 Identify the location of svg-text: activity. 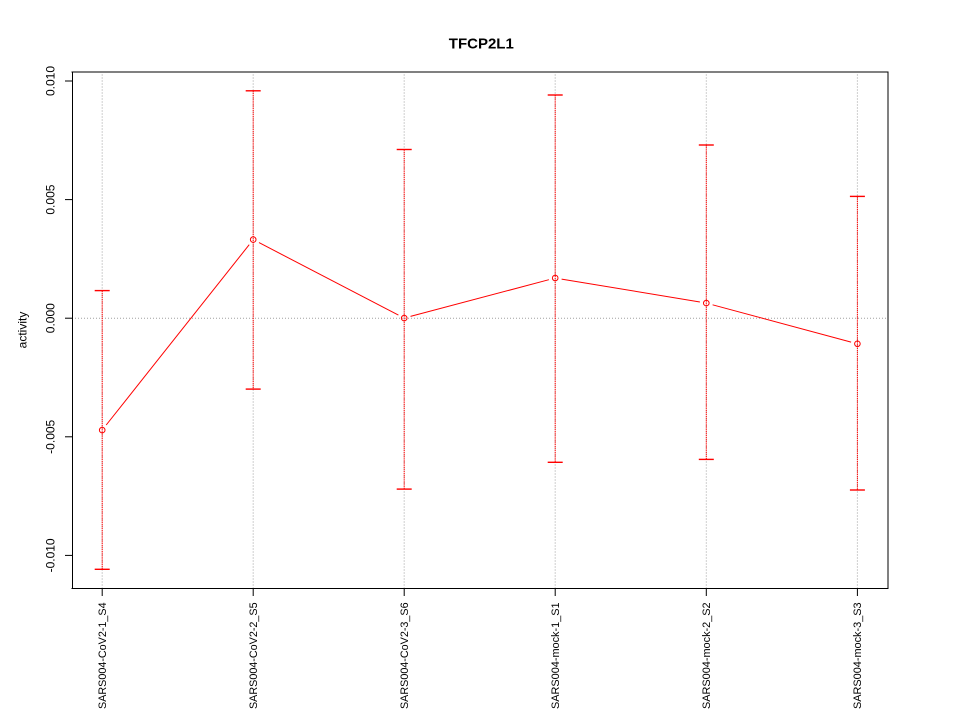
(23, 330).